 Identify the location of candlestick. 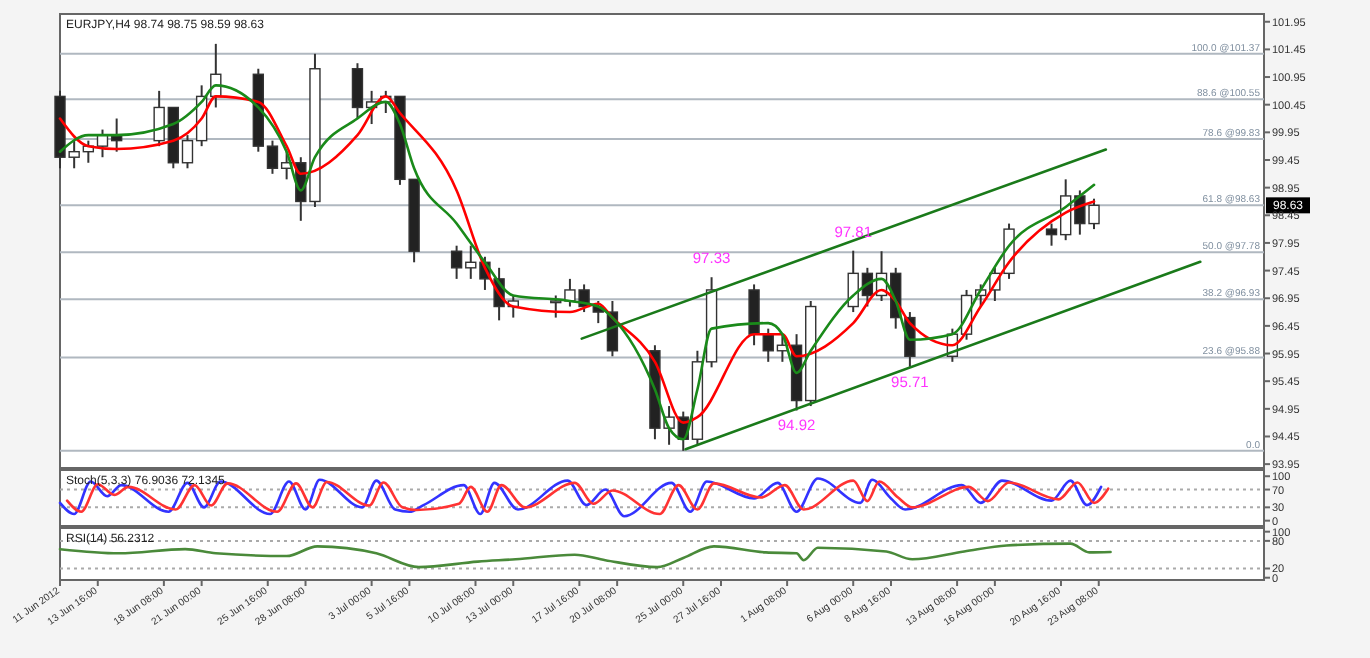
(754, 315).